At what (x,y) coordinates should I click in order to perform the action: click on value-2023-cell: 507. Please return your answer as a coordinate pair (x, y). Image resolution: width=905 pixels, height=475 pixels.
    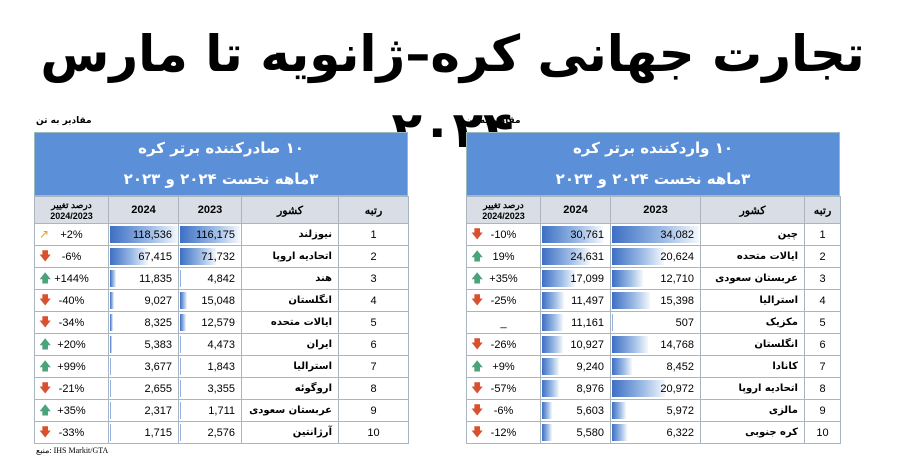
    Looking at the image, I should click on (655, 322).